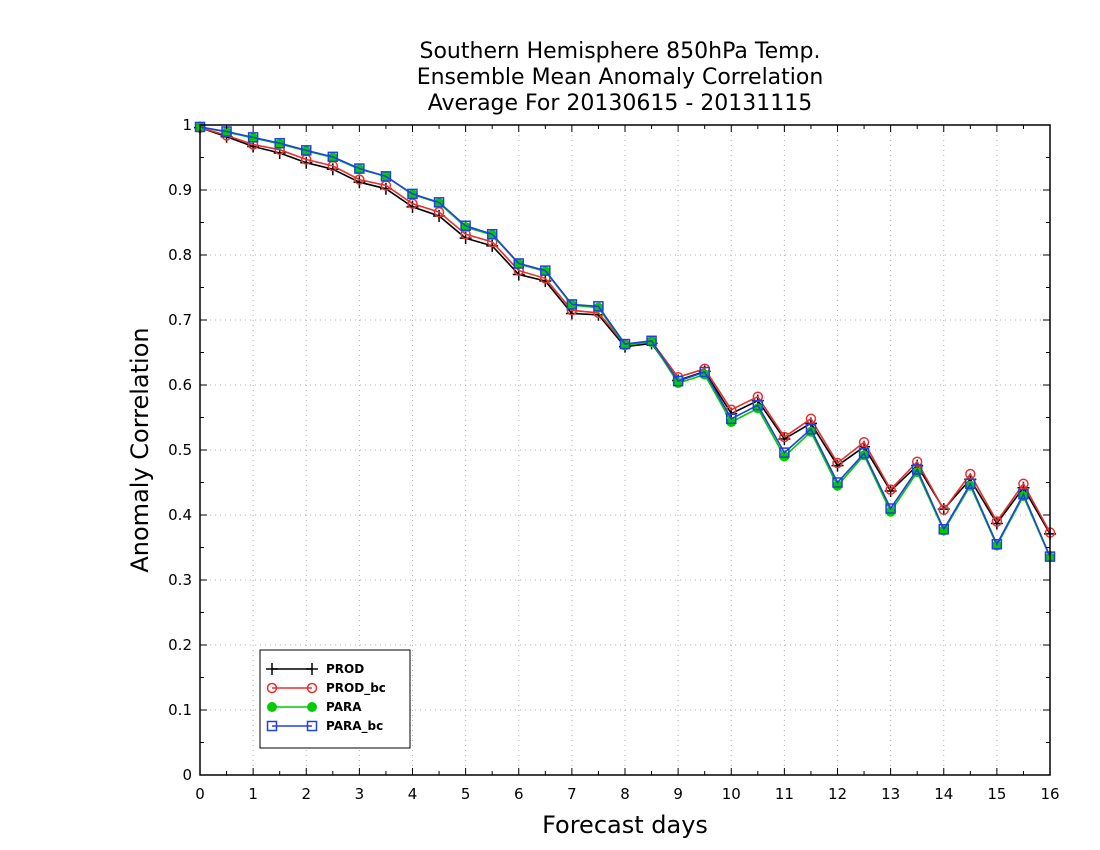 Image resolution: width=1100 pixels, height=850 pixels. I want to click on y-tick-label: 0.8, so click(180, 255).